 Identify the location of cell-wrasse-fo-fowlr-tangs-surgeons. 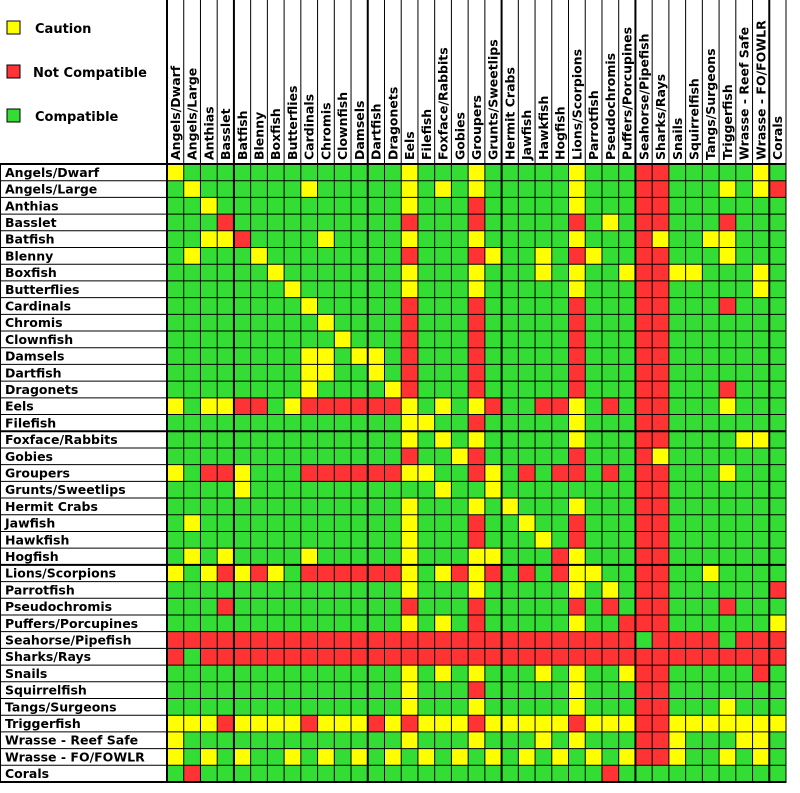
(711, 757).